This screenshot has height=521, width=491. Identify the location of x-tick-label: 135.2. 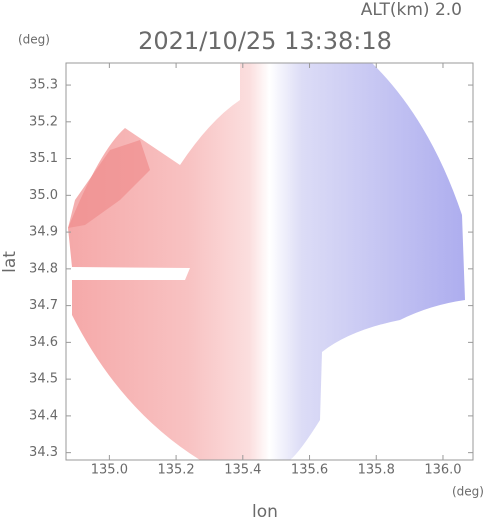
(175, 470).